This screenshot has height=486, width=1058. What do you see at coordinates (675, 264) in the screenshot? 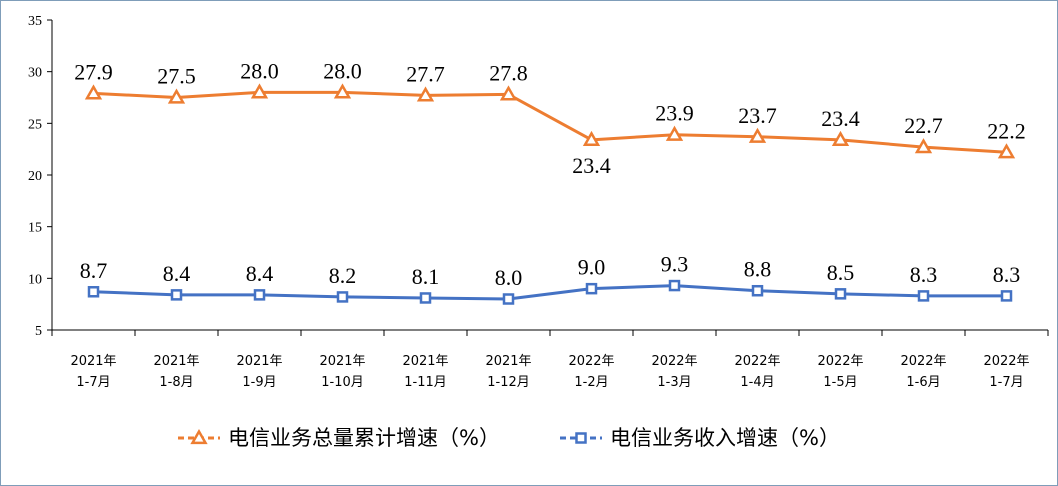
I see `data-label: 9.3` at bounding box center [675, 264].